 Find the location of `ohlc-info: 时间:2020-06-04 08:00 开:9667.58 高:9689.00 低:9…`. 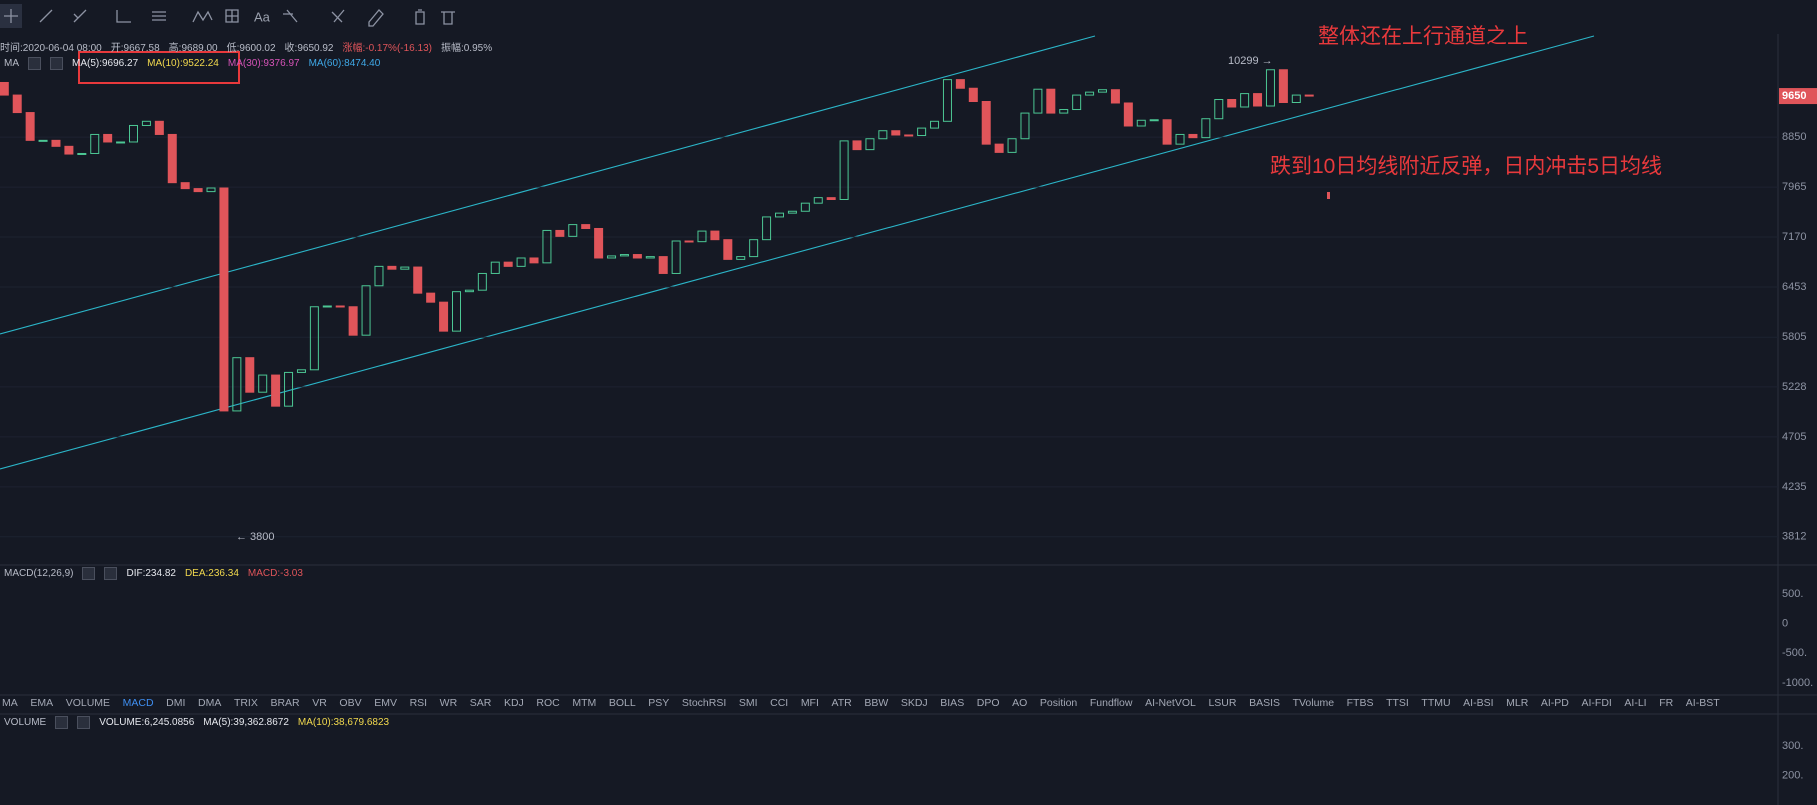

ohlc-info: 时间:2020-06-04 08:00 开:9667.58 高:9689.00 低:9… is located at coordinates (246, 46).